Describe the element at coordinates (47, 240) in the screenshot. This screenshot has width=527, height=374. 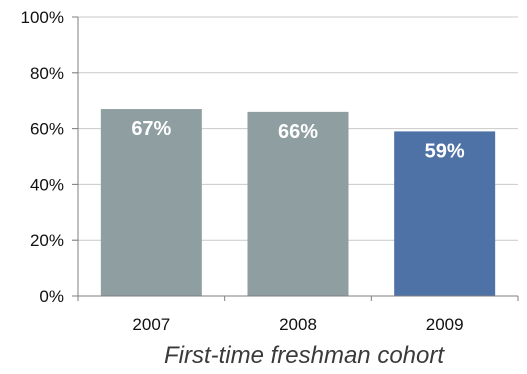
I see `y-tick-label: 20%` at that location.